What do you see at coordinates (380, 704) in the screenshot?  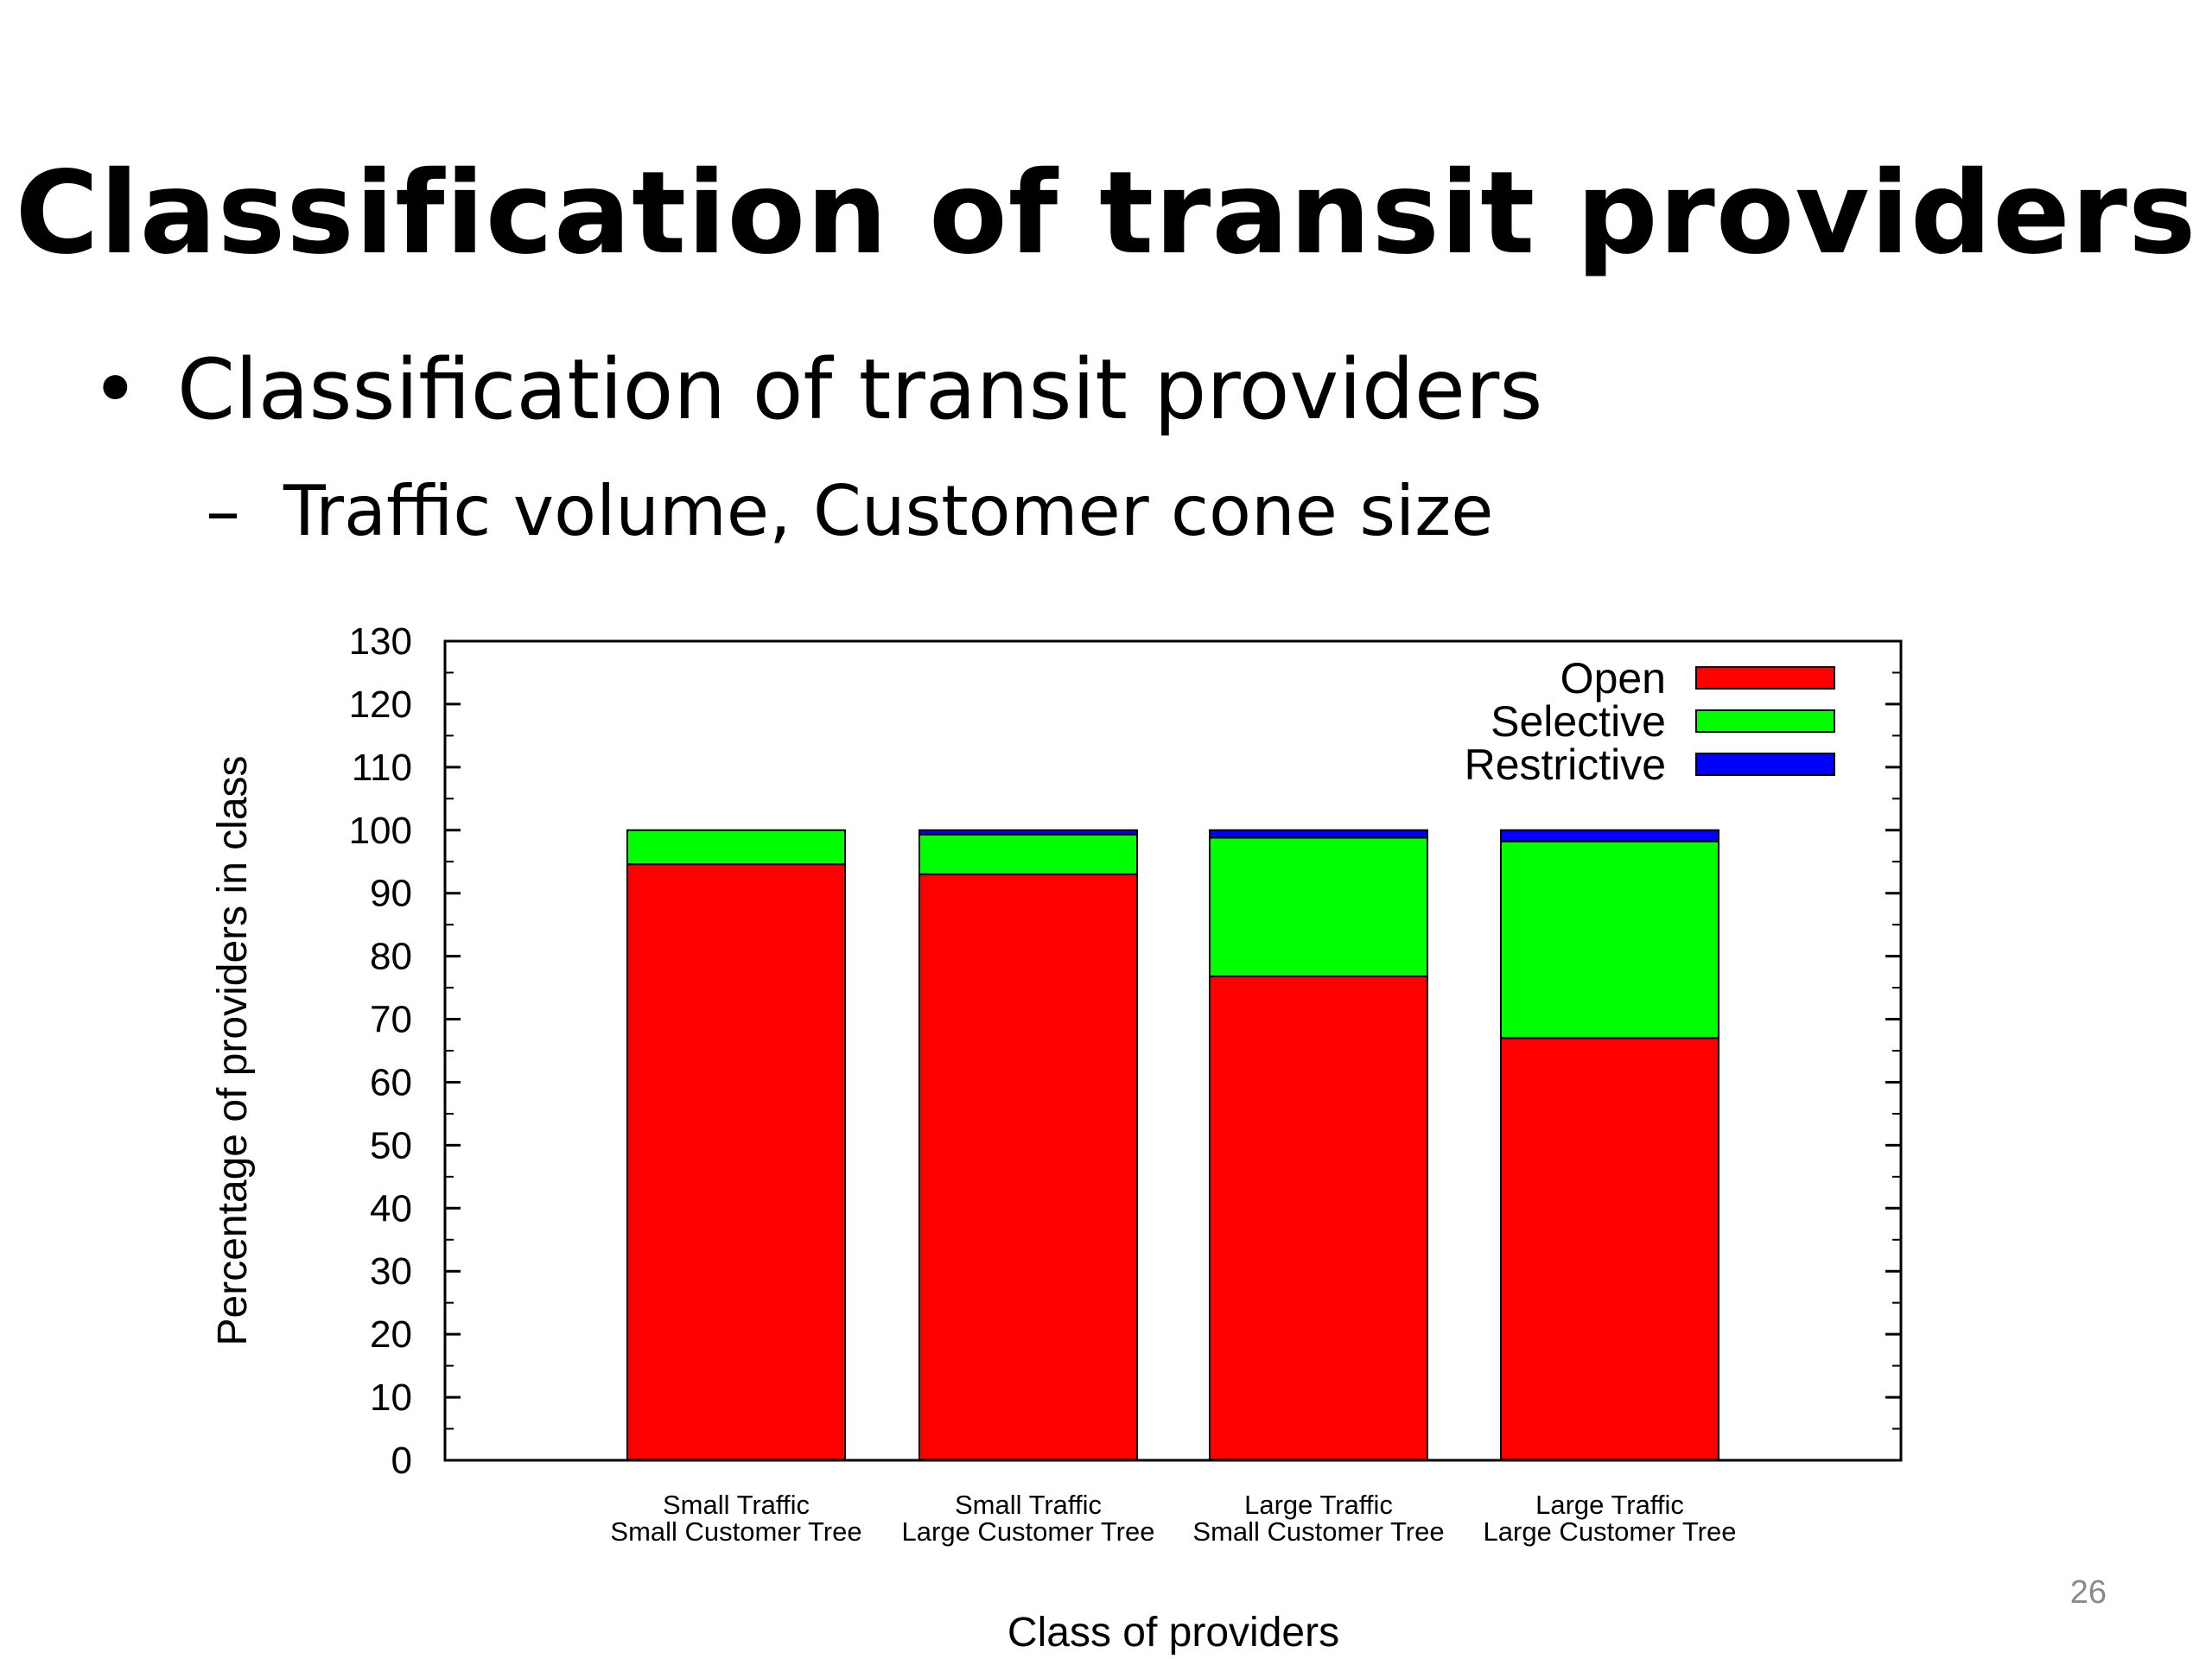 I see `y-tick-label: 120` at bounding box center [380, 704].